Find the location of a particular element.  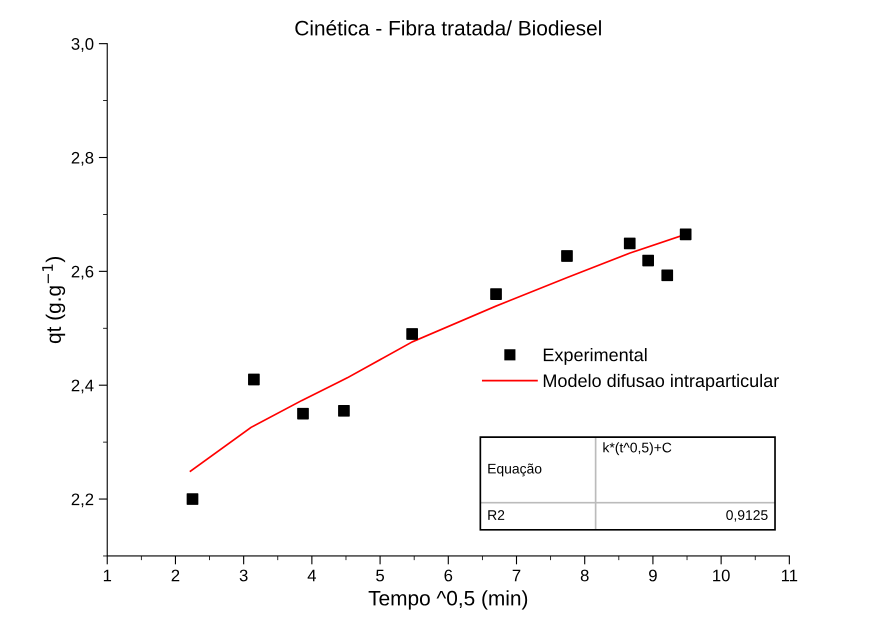

x-axis-title: Tempo ^0,5 (min) is located at coordinates (448, 600).